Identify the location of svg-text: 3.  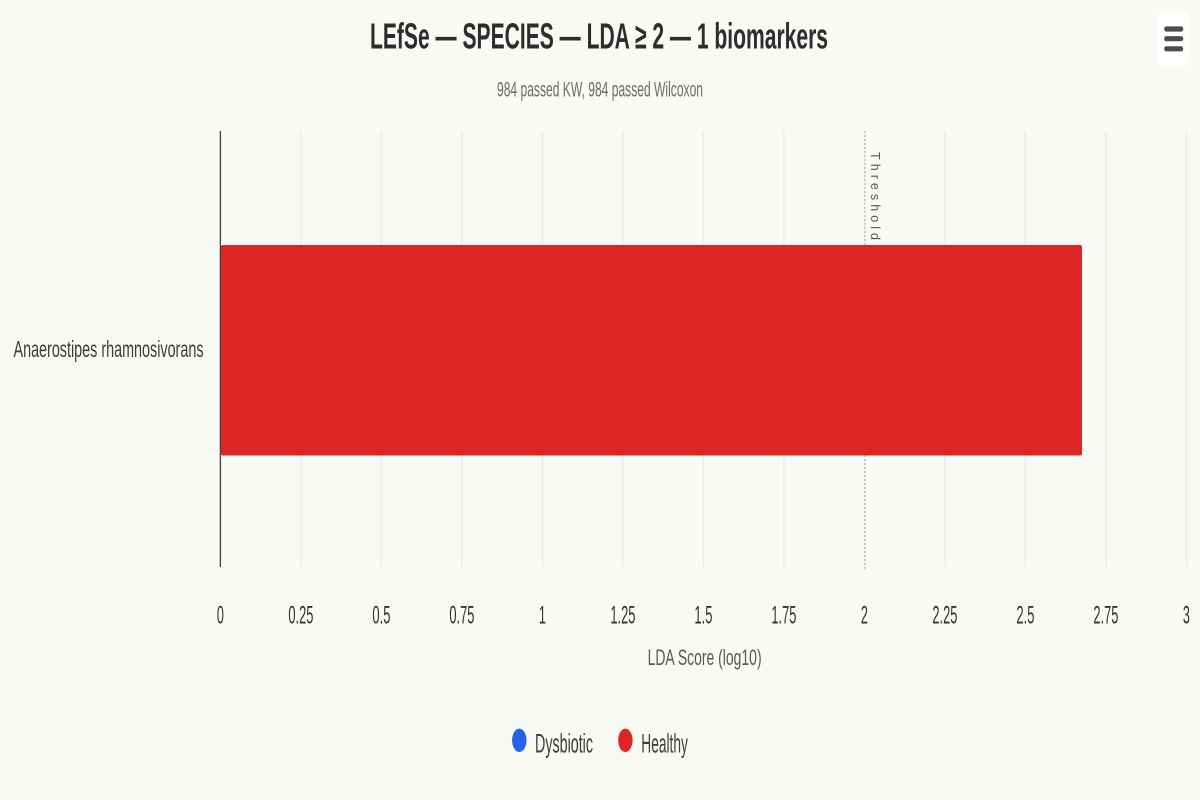
(1186, 616).